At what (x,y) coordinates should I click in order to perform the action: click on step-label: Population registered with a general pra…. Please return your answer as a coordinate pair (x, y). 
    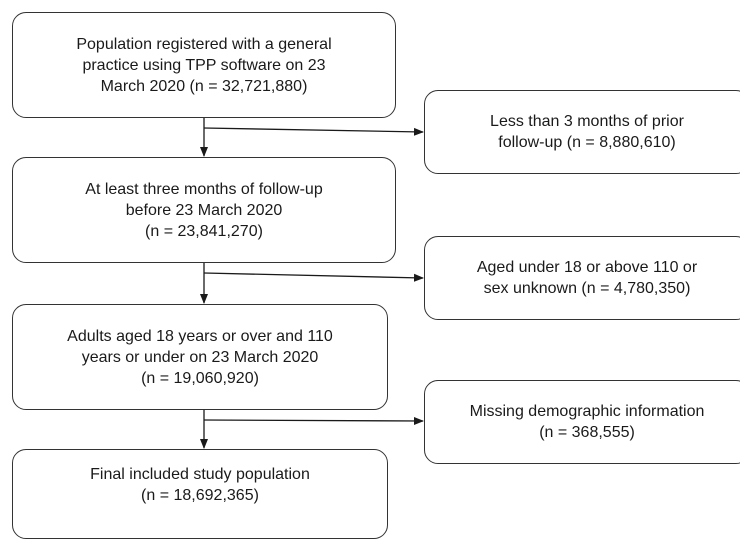
    Looking at the image, I should click on (204, 65).